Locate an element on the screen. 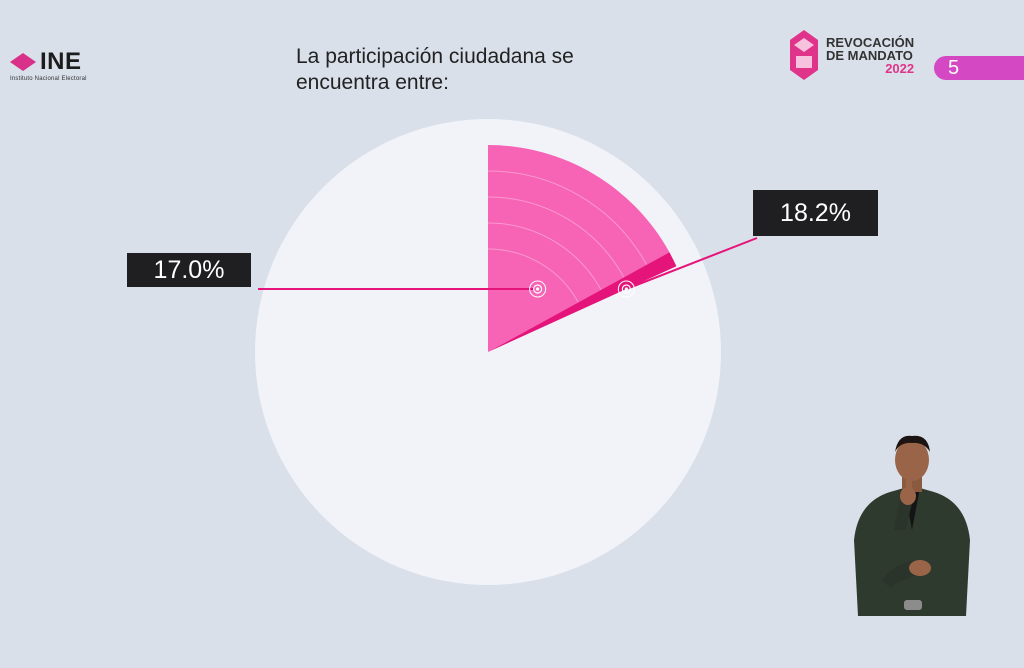  logo-text: INE is located at coordinates (61, 61).